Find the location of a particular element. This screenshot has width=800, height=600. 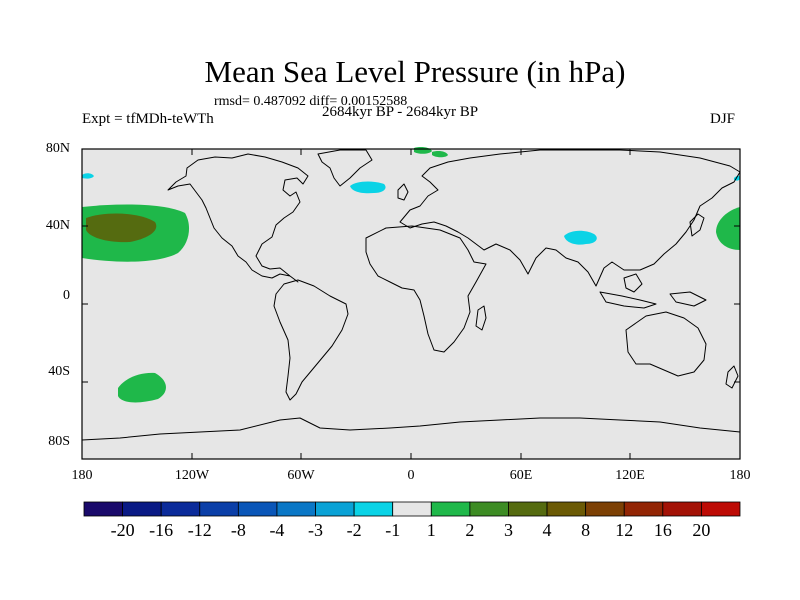

coast-indonesia is located at coordinates (628, 300).